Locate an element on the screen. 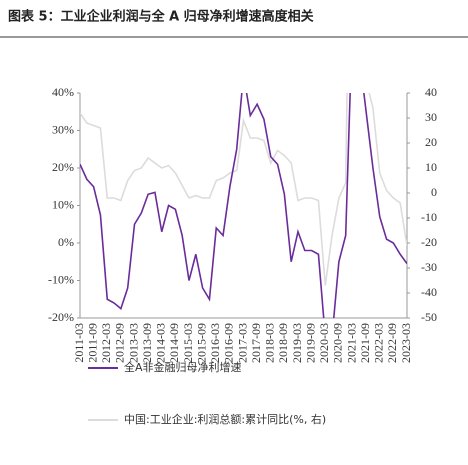 This screenshot has height=465, width=468. x-tick-label: 2011-09 is located at coordinates (92, 343).